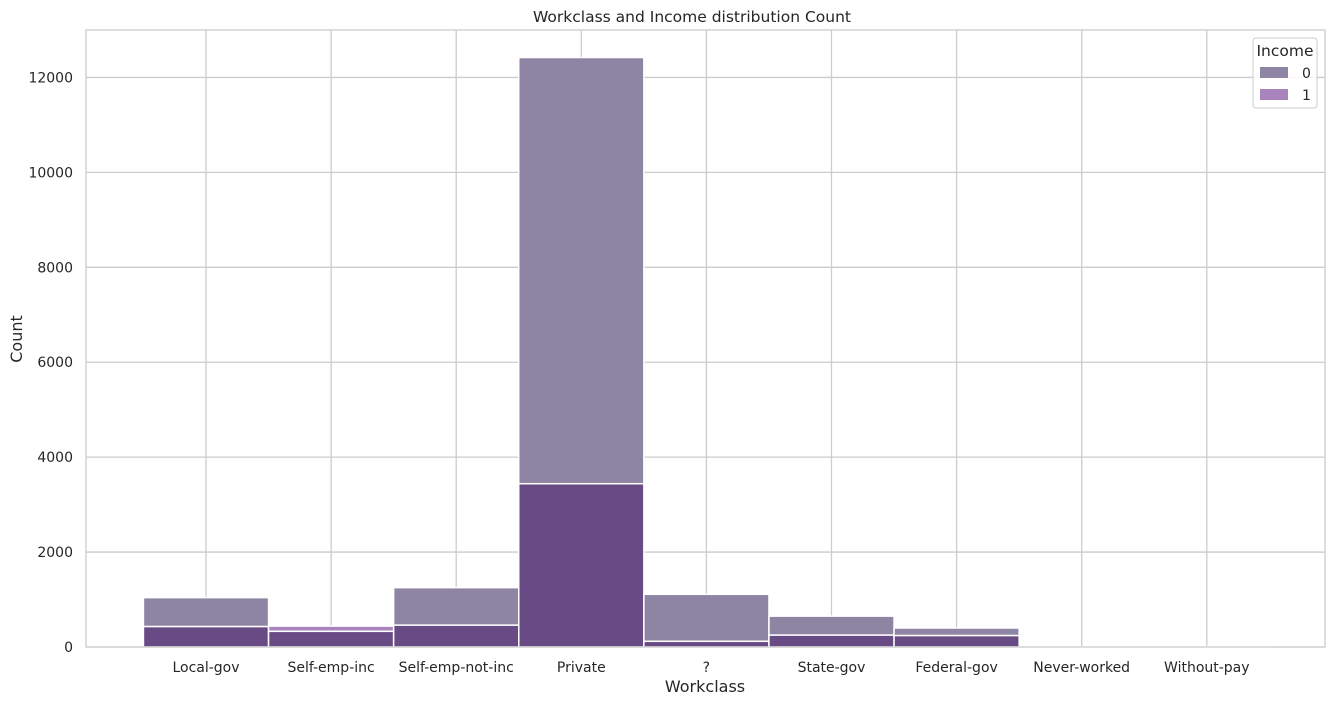 The height and width of the screenshot is (704, 1336). Describe the element at coordinates (16, 339) in the screenshot. I see `y-axis-label: Count` at that location.